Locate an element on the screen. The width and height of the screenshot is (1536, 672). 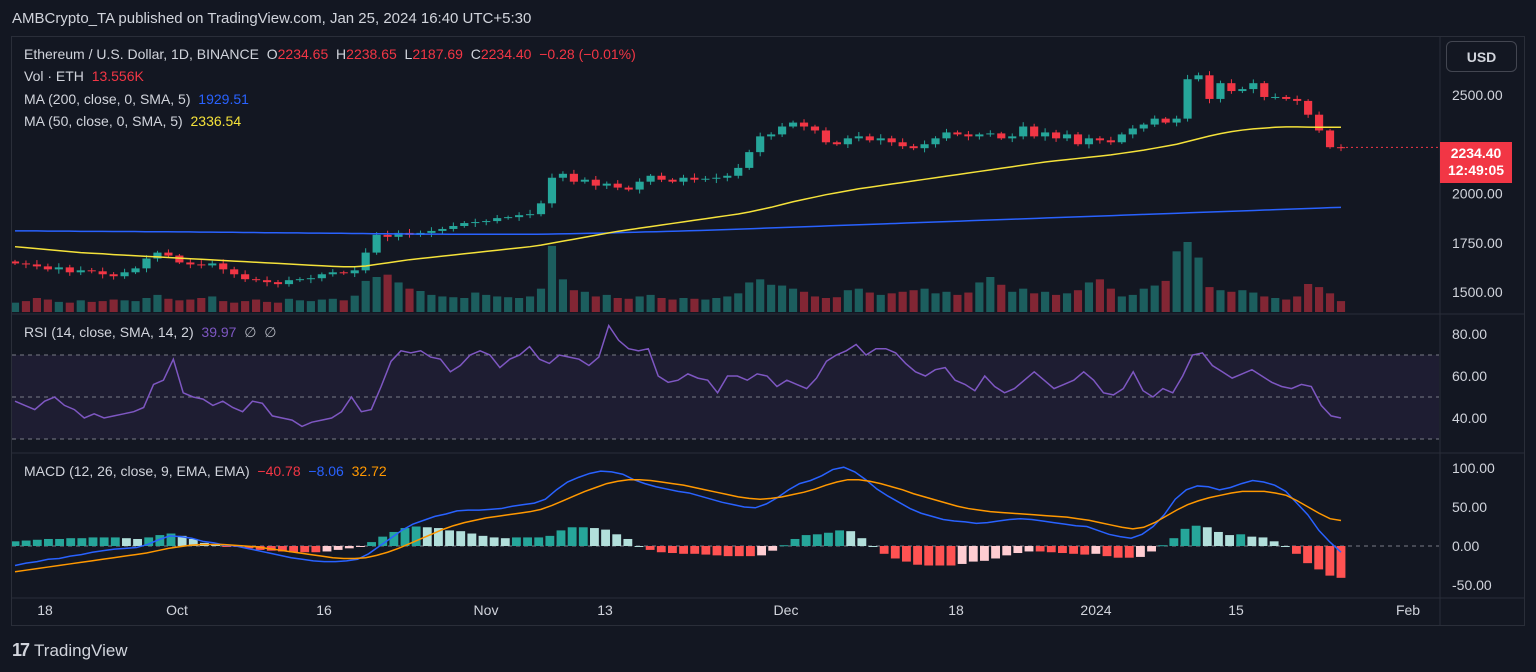
x-tick-label: Nov is located at coordinates (486, 610).